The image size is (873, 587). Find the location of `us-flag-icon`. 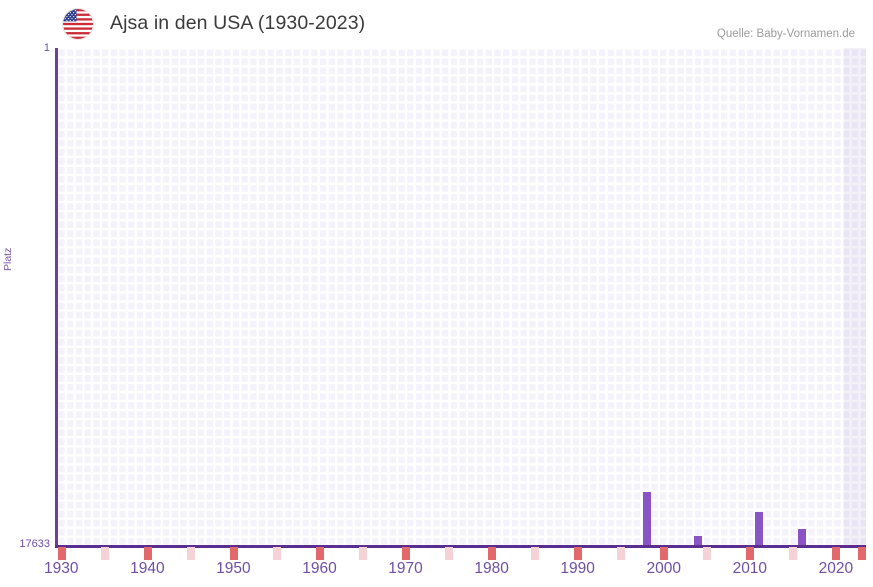

us-flag-icon is located at coordinates (78, 24).